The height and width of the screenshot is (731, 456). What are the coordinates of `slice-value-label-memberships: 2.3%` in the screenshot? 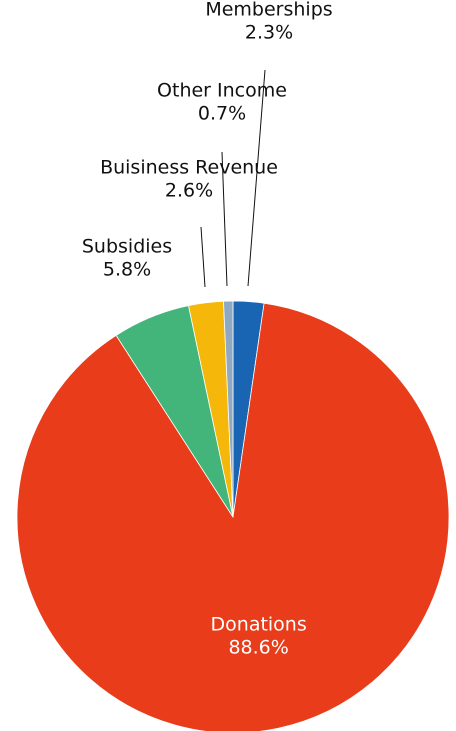 It's located at (269, 33).